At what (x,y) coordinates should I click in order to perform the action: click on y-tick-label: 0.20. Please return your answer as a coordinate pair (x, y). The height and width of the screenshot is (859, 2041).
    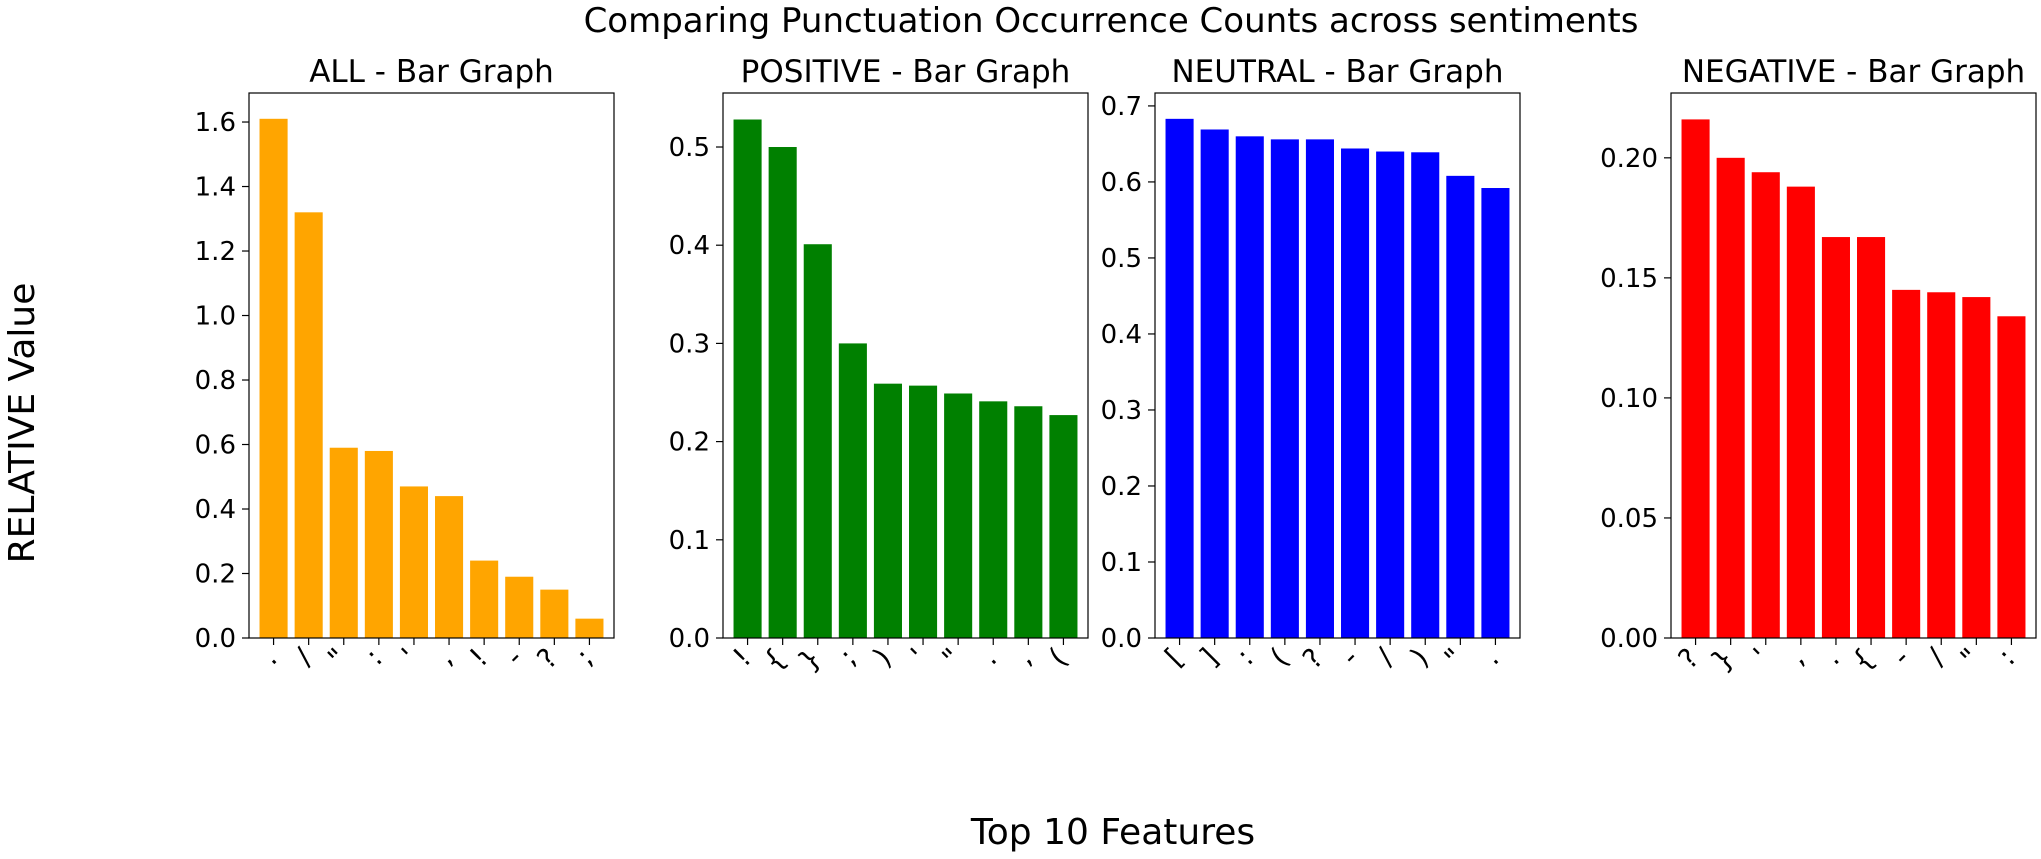
    Looking at the image, I should click on (1629, 159).